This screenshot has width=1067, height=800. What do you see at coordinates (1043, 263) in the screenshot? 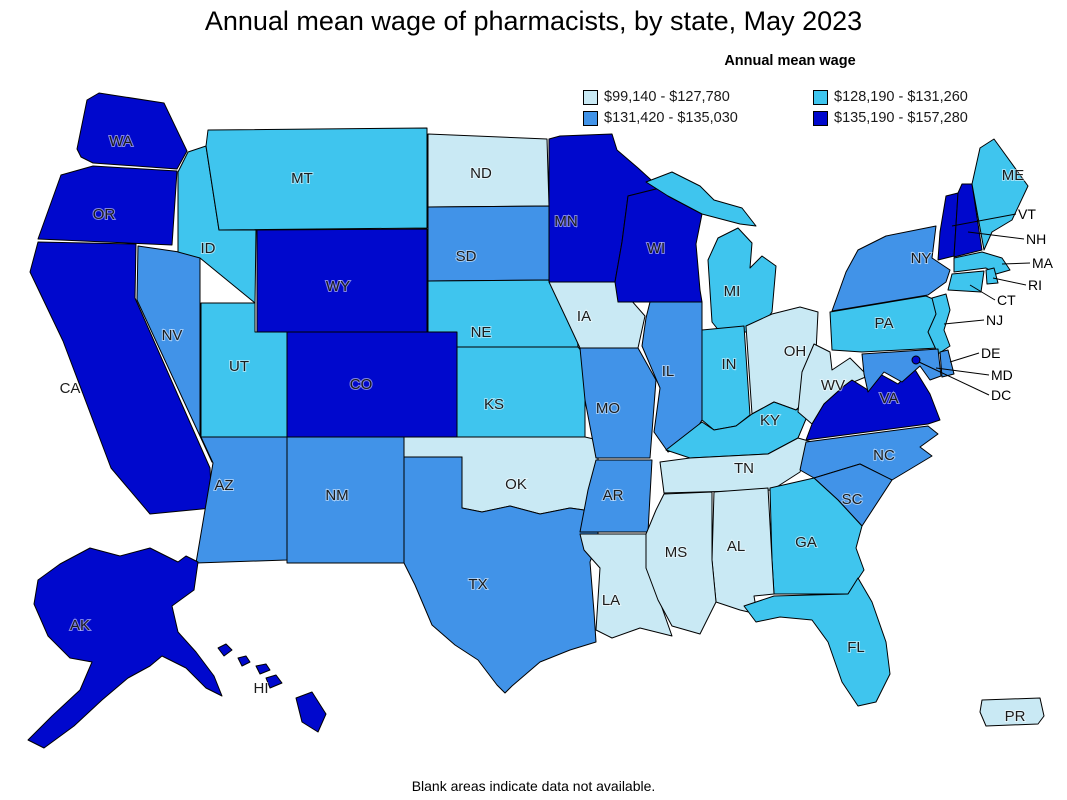
I see `callout-label-ma: MA` at bounding box center [1043, 263].